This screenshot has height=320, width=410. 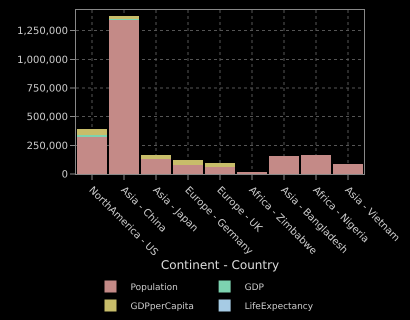 What do you see at coordinates (154, 288) in the screenshot?
I see `legend-label: Population` at bounding box center [154, 288].